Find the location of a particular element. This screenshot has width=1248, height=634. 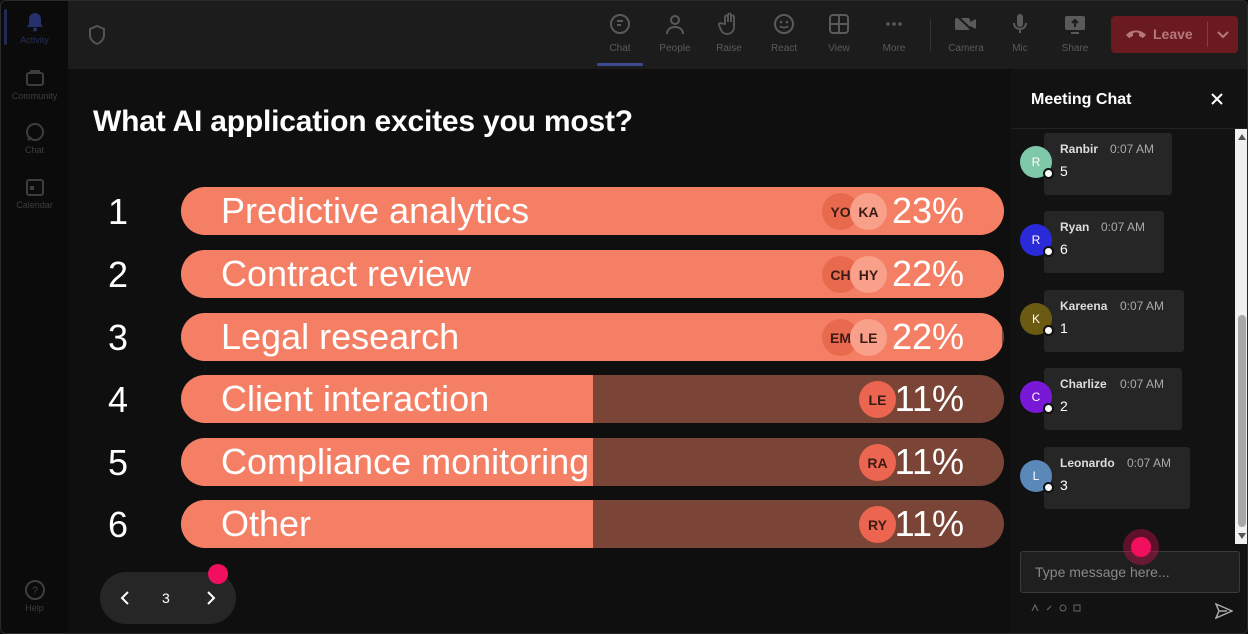

format-icon is located at coordinates (1035, 608).